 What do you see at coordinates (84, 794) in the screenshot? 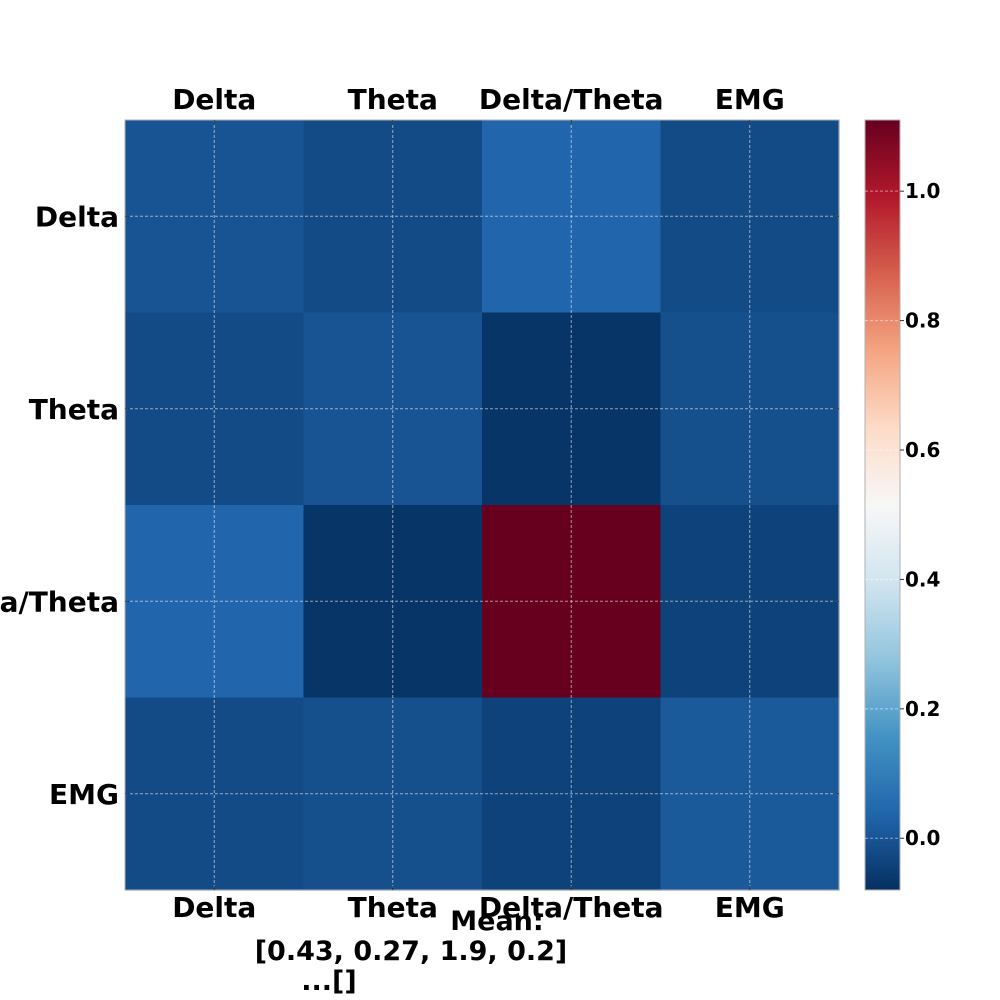
I see `y-tick-label: EMG` at bounding box center [84, 794].